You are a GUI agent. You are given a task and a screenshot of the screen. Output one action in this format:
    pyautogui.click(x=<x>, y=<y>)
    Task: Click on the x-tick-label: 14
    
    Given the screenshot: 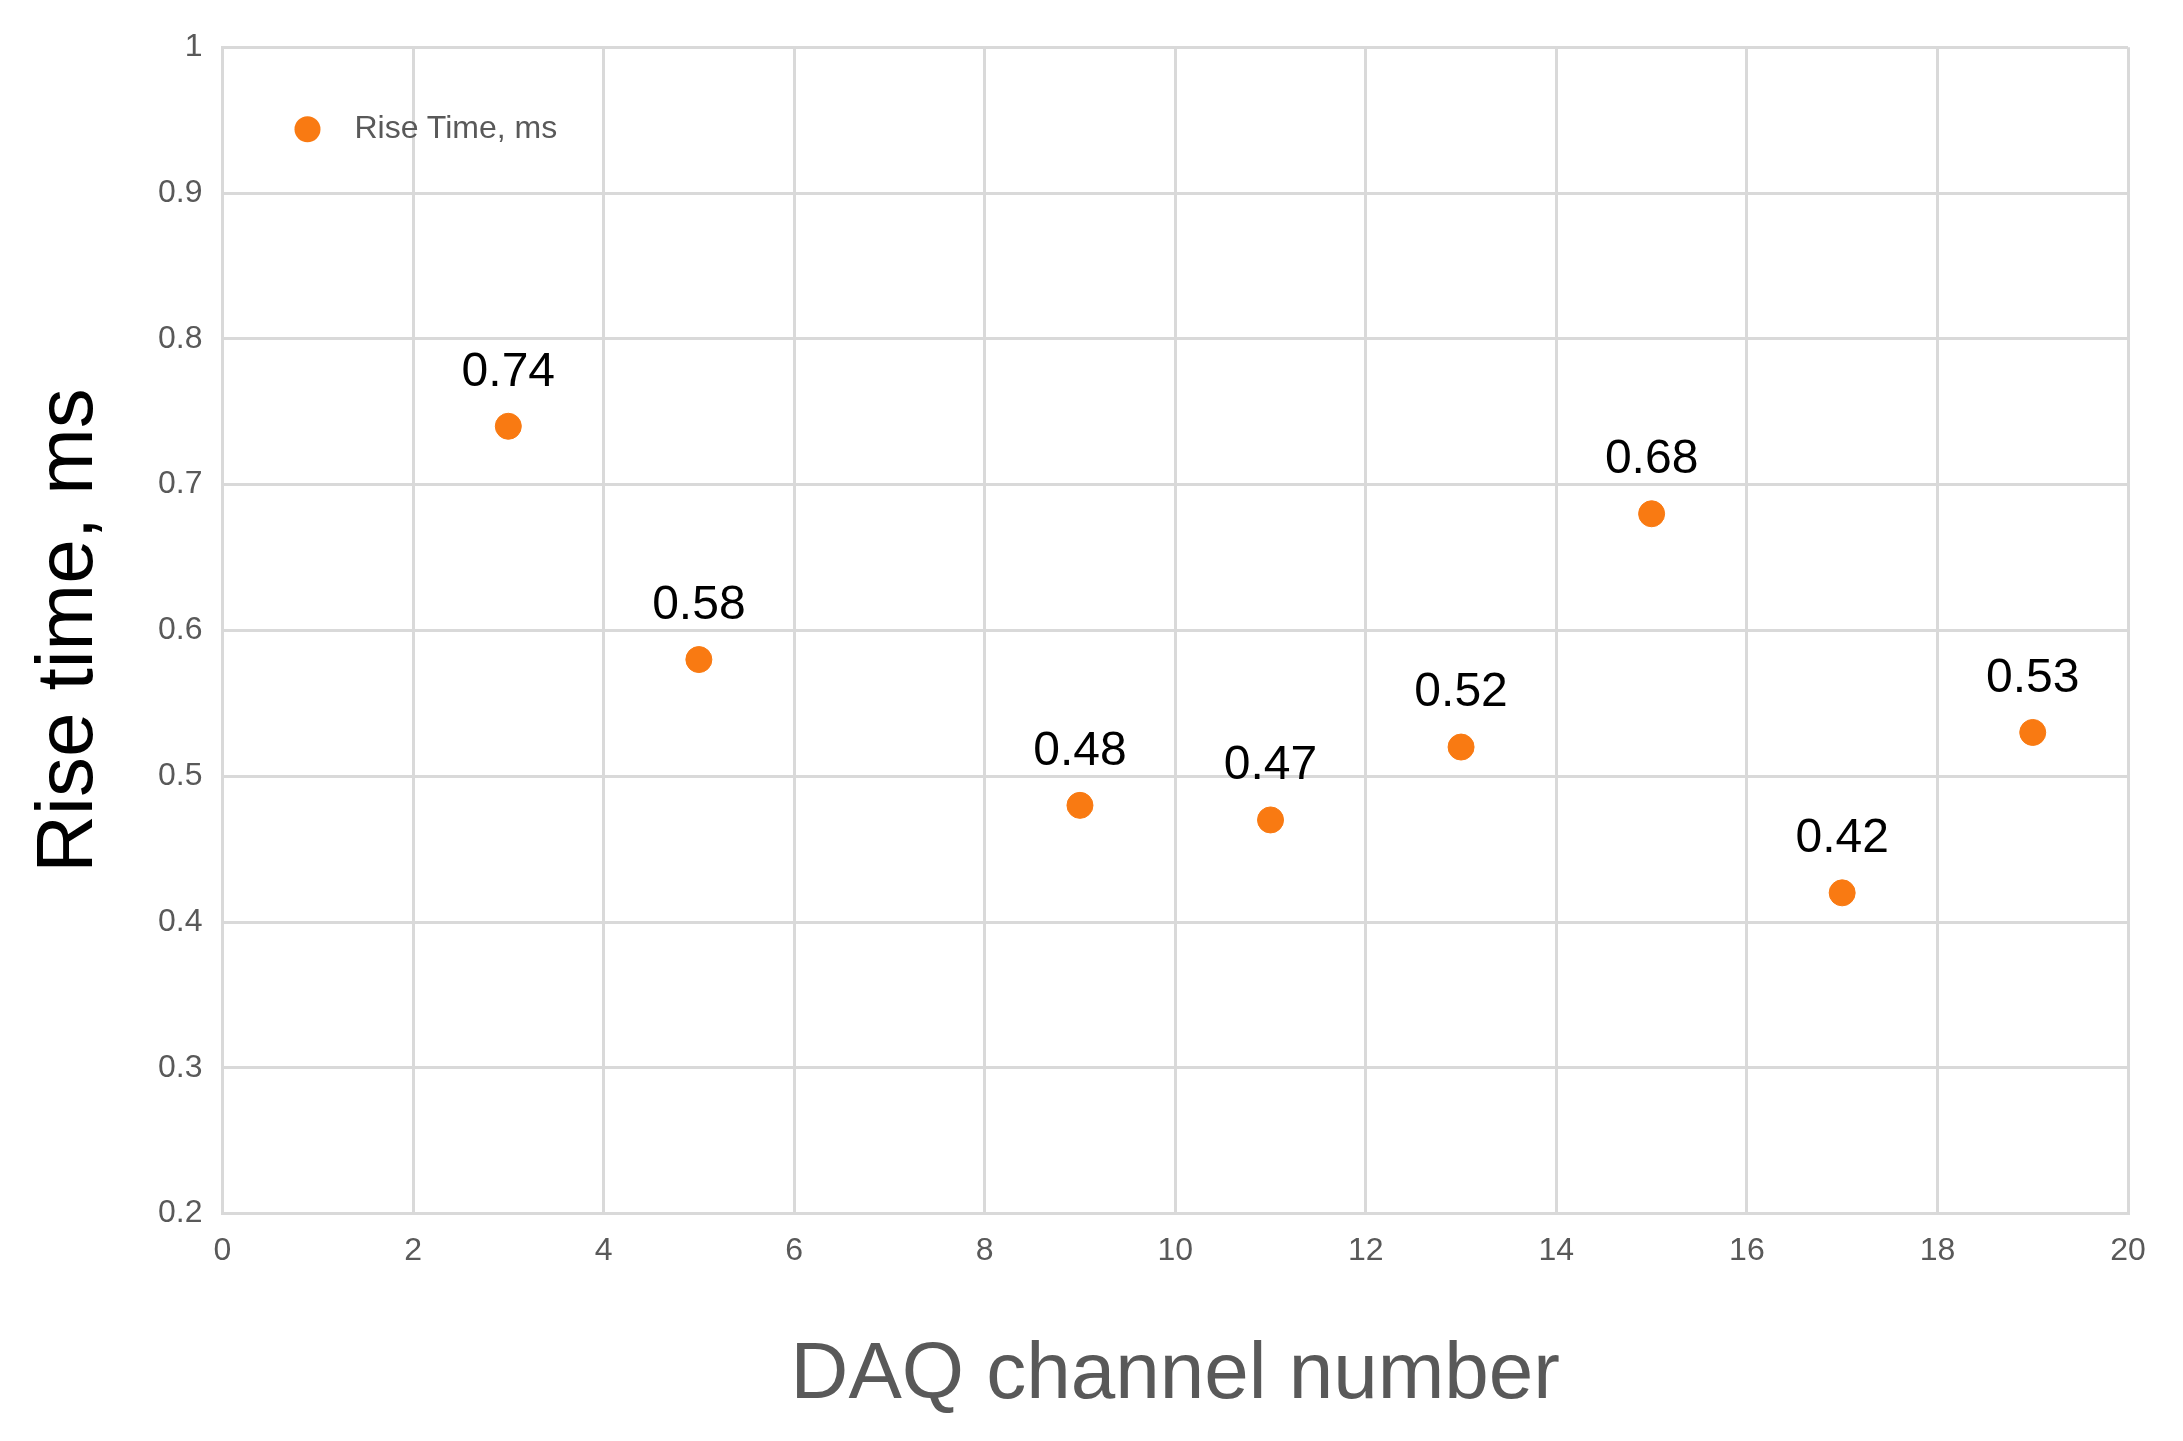 What is the action you would take?
    pyautogui.click(x=1556, y=1248)
    